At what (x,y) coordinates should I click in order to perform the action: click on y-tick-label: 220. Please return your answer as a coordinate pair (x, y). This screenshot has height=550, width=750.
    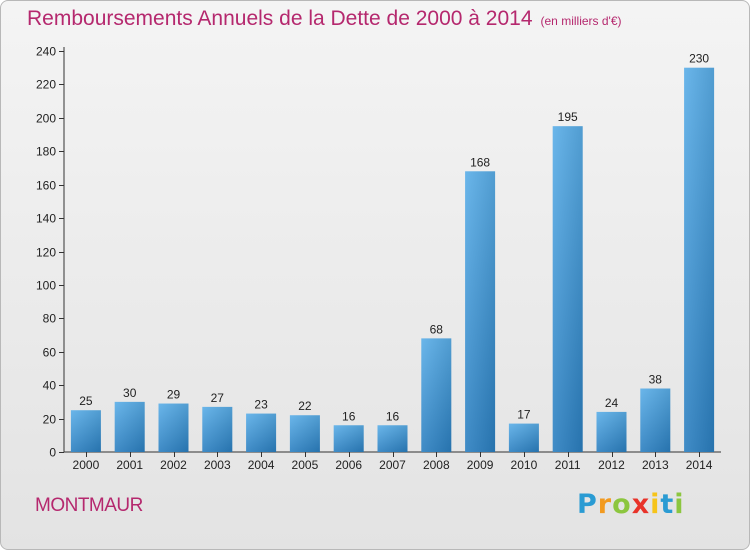
    Looking at the image, I should click on (46, 85).